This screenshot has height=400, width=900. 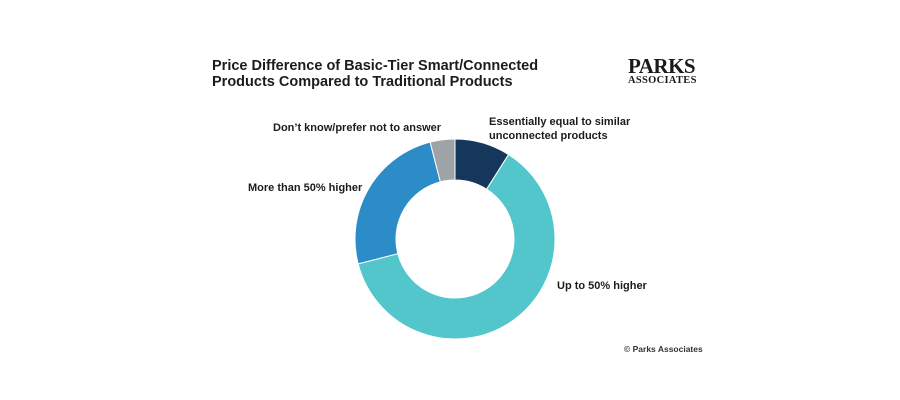 I want to click on slice-label-more-than-50: More than 50% higher, so click(x=305, y=188).